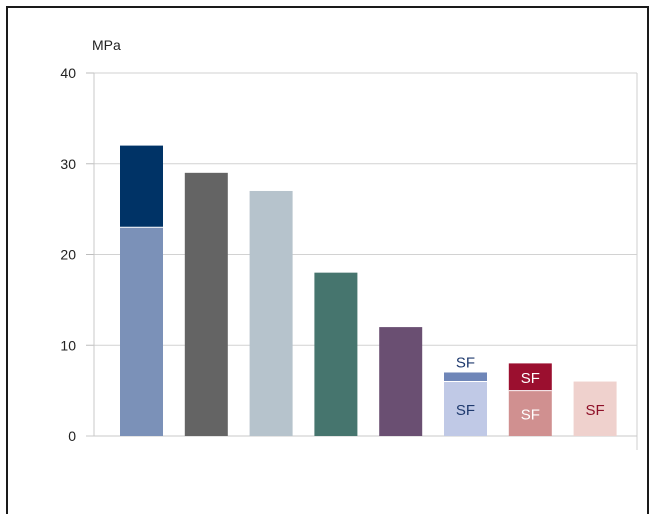  Describe the element at coordinates (72, 436) in the screenshot. I see `y-tick-label: 0` at that location.